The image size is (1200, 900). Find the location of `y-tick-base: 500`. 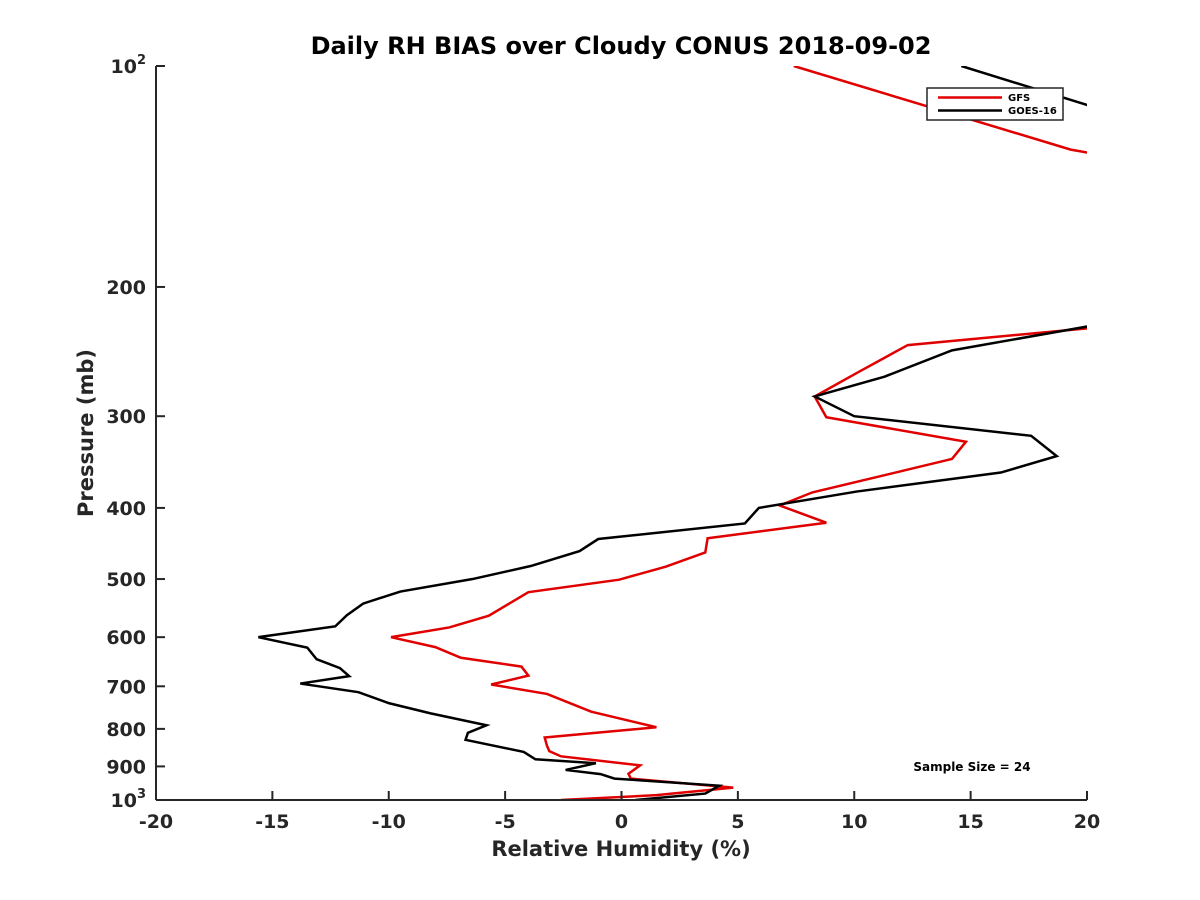

y-tick-base: 500 is located at coordinates (126, 580).